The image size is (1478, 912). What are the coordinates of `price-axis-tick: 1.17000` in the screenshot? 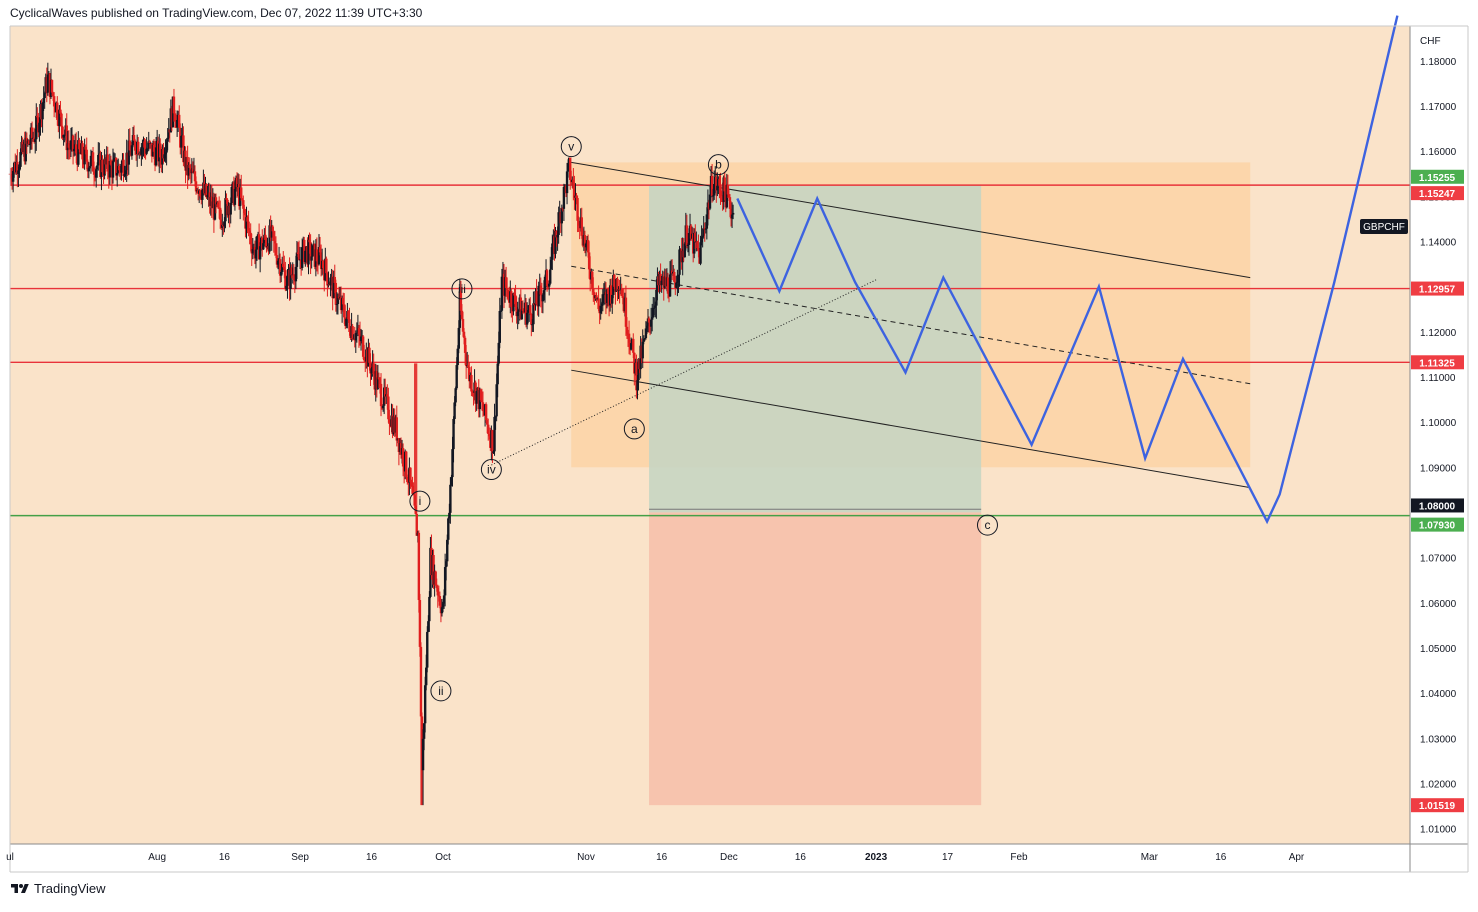 It's located at (1438, 107).